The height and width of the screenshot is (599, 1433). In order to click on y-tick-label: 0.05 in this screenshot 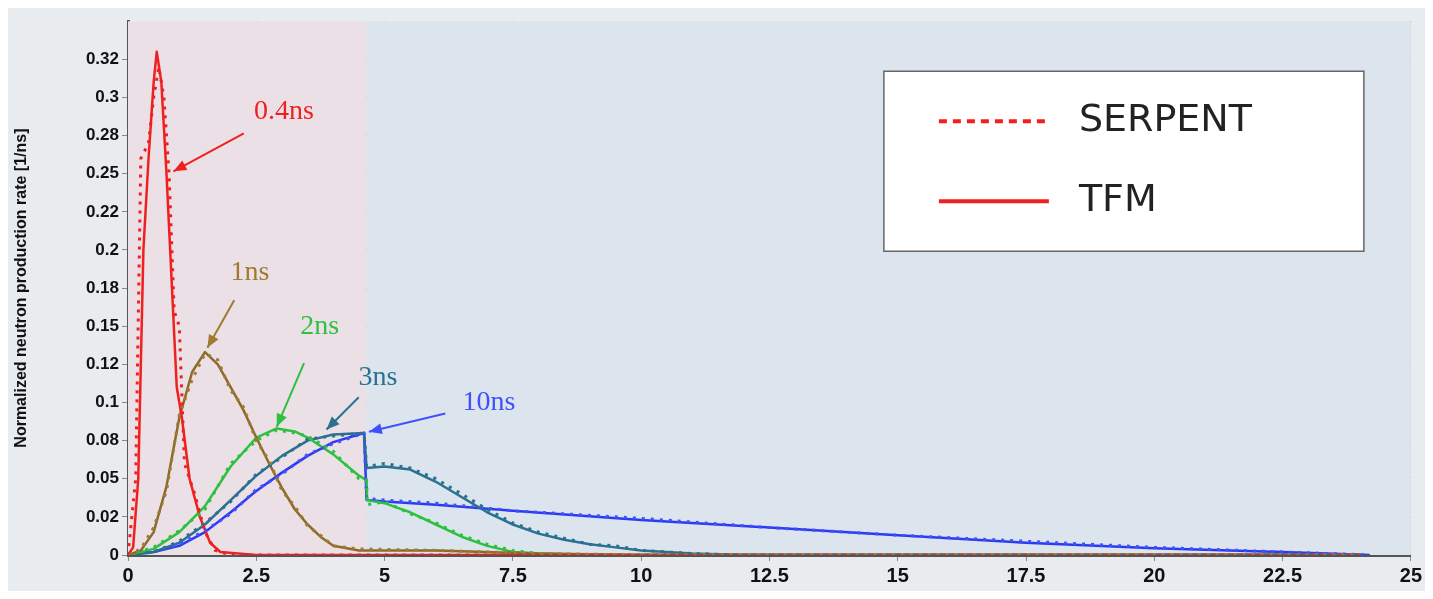, I will do `click(102, 478)`.